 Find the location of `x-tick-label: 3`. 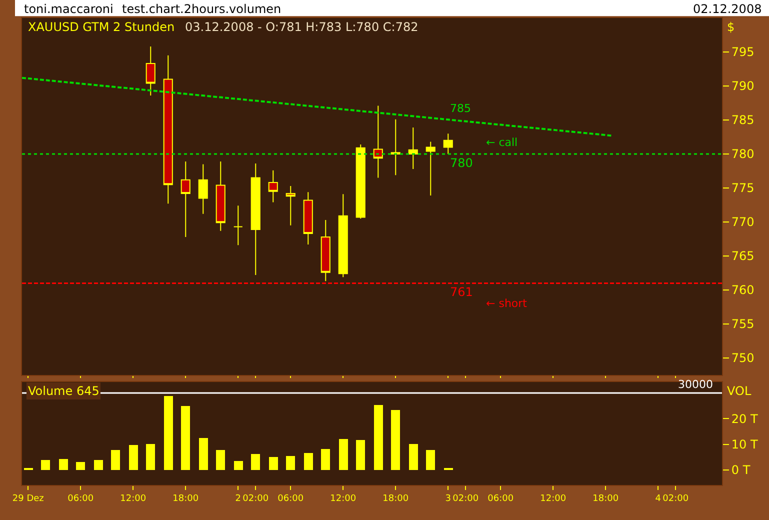

x-tick-label: 3 is located at coordinates (448, 499).